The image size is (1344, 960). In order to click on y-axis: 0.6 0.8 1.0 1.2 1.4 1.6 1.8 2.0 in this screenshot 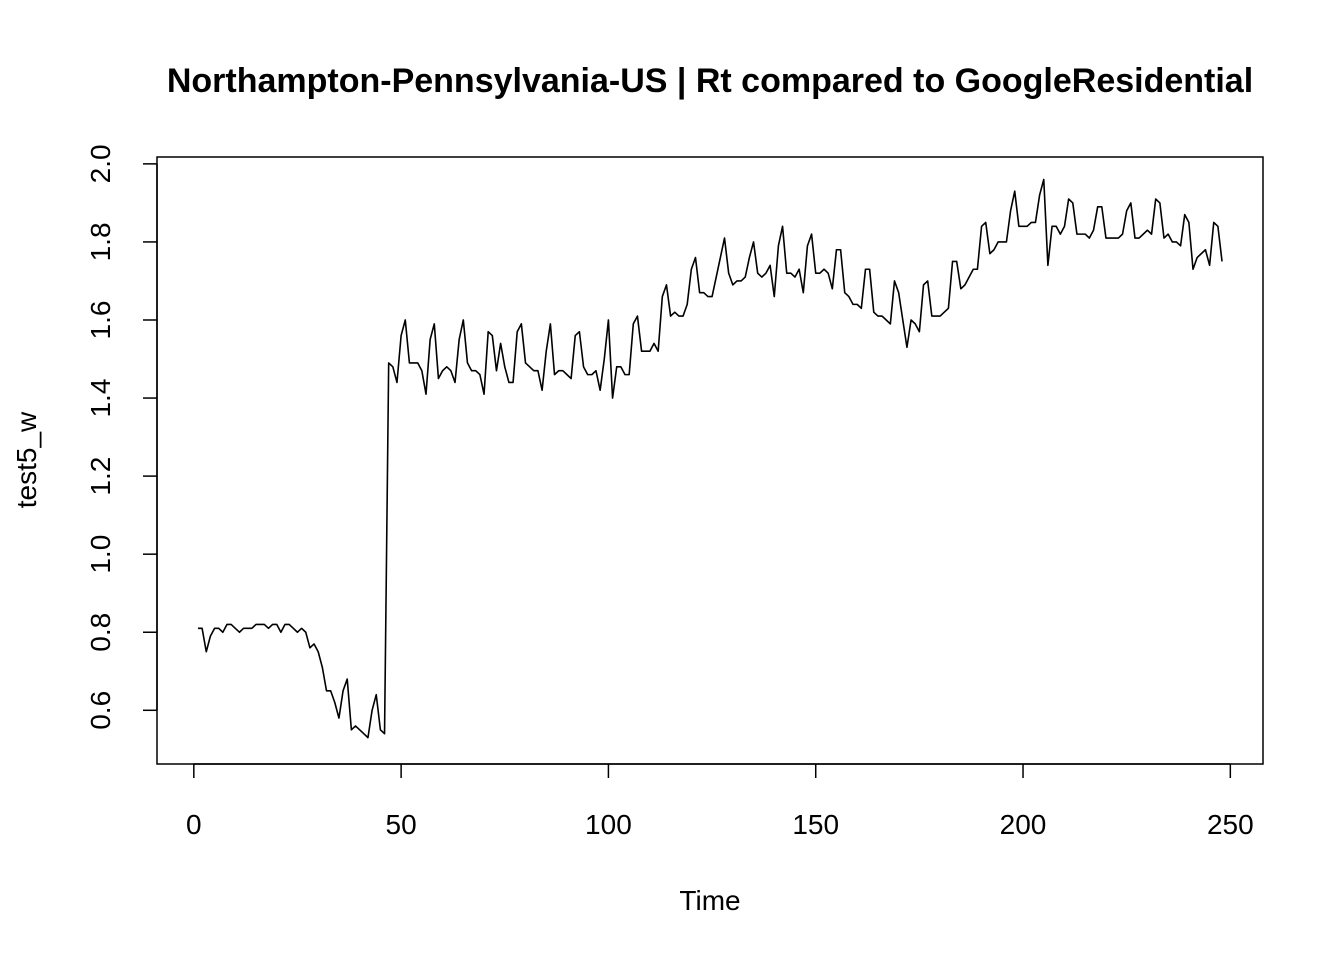, I will do `click(121, 437)`.